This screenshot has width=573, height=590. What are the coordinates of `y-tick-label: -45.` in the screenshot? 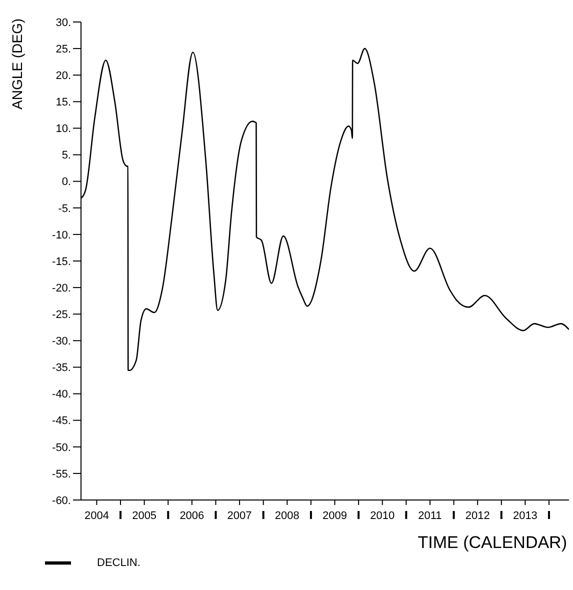 It's located at (61, 421).